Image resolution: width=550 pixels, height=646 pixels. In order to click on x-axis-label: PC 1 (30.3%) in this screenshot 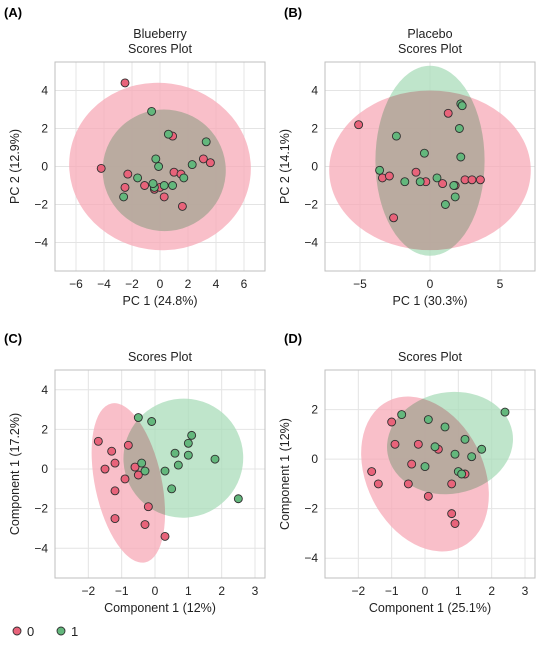, I will do `click(429, 301)`.